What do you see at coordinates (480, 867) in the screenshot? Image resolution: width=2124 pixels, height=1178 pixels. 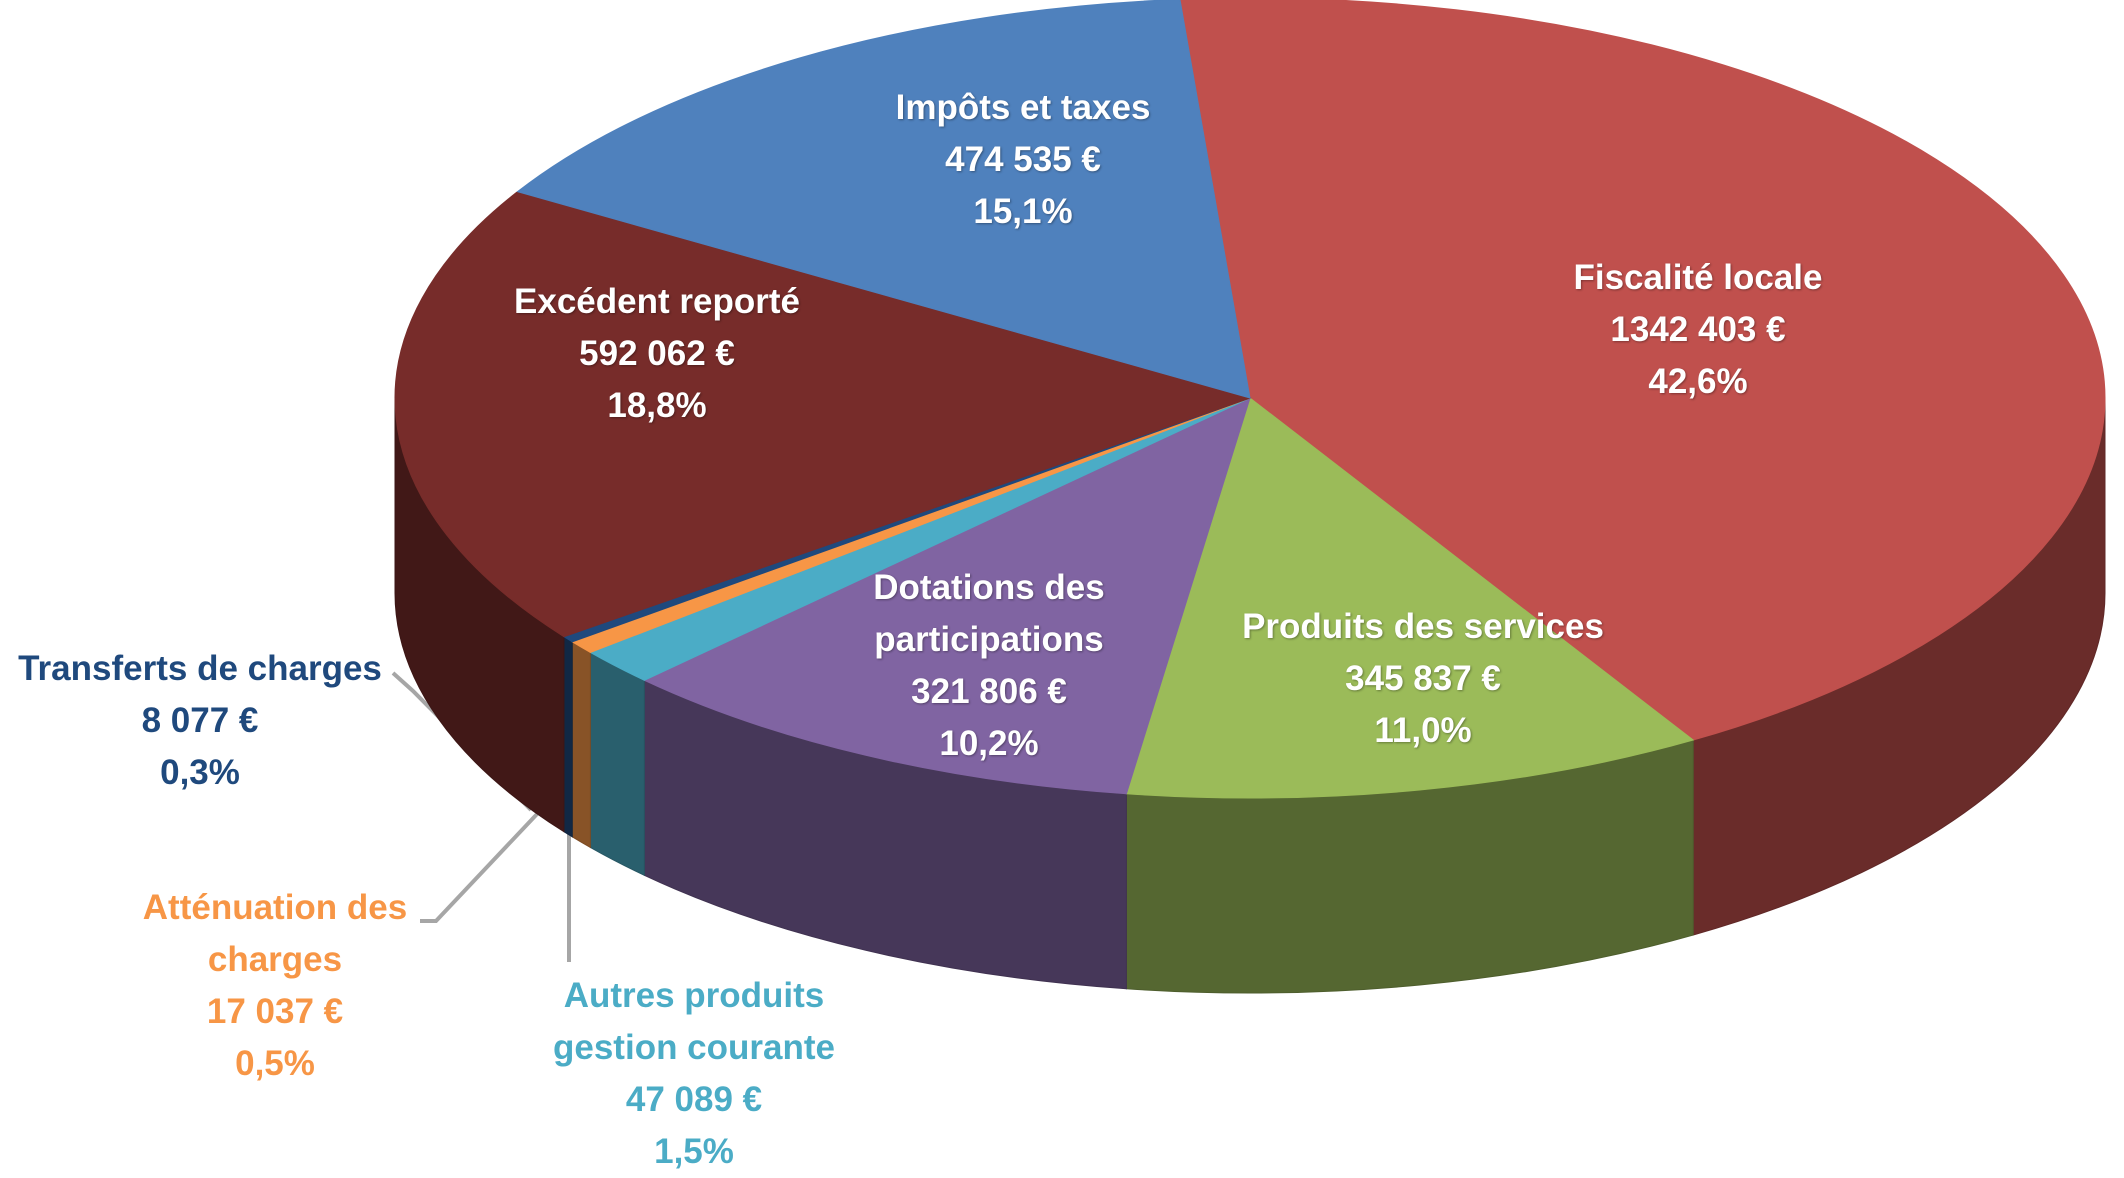 I see `leader-line` at bounding box center [480, 867].